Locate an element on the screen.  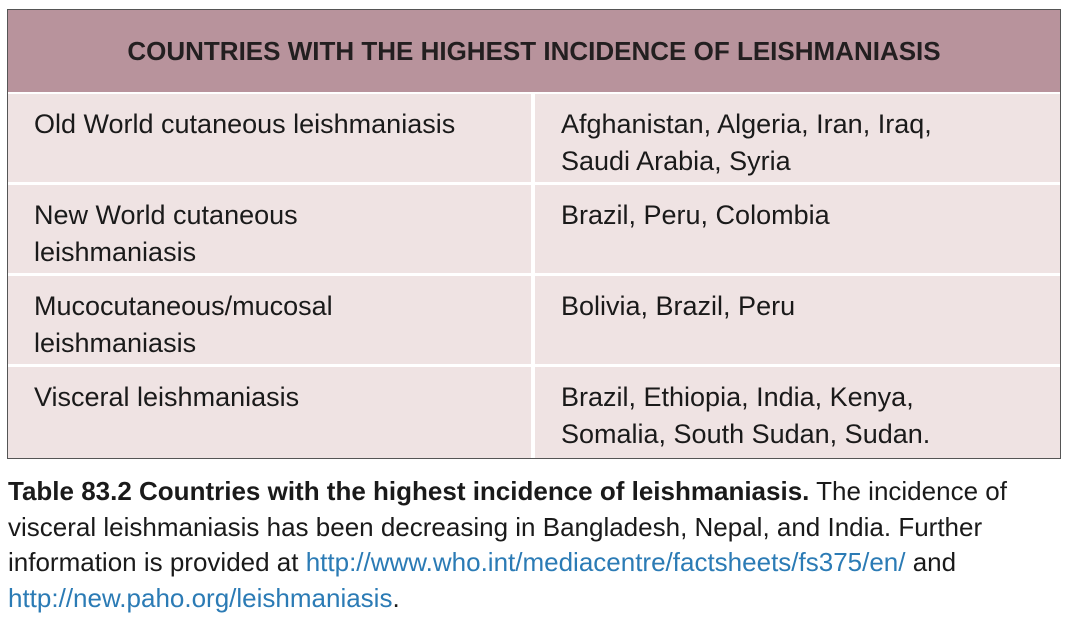
link: http://new.paho.org/leishmaniasis is located at coordinates (200, 597).